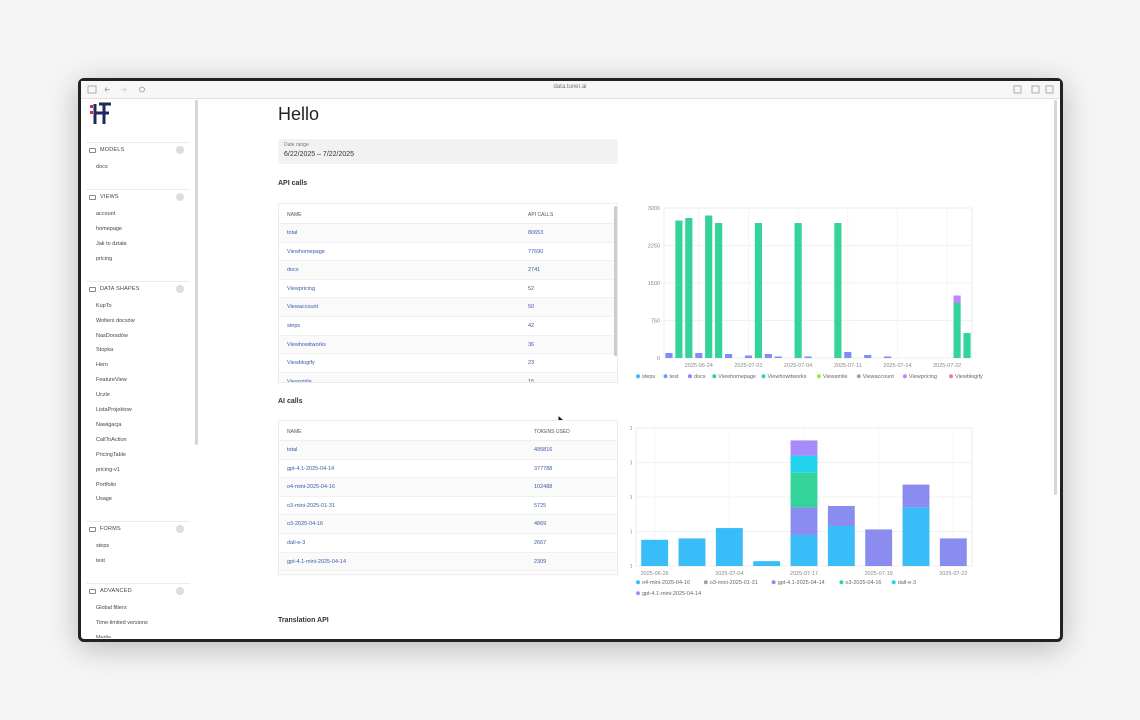 The image size is (1140, 720). I want to click on legend-label: gpt-4.1-2025-04-14, so click(801, 583).